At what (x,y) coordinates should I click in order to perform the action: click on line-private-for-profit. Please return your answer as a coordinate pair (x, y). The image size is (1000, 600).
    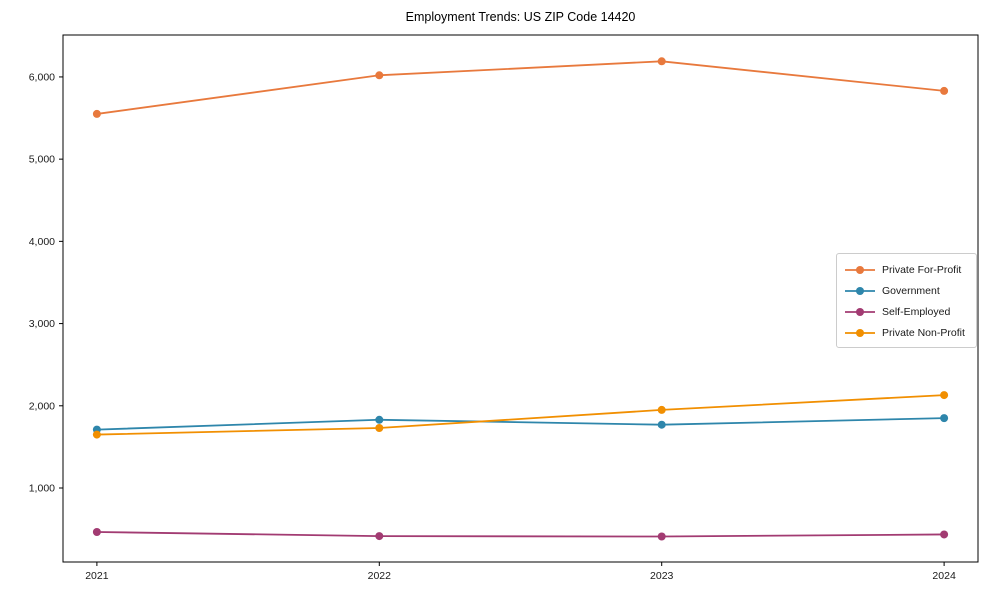
    Looking at the image, I should click on (520, 87).